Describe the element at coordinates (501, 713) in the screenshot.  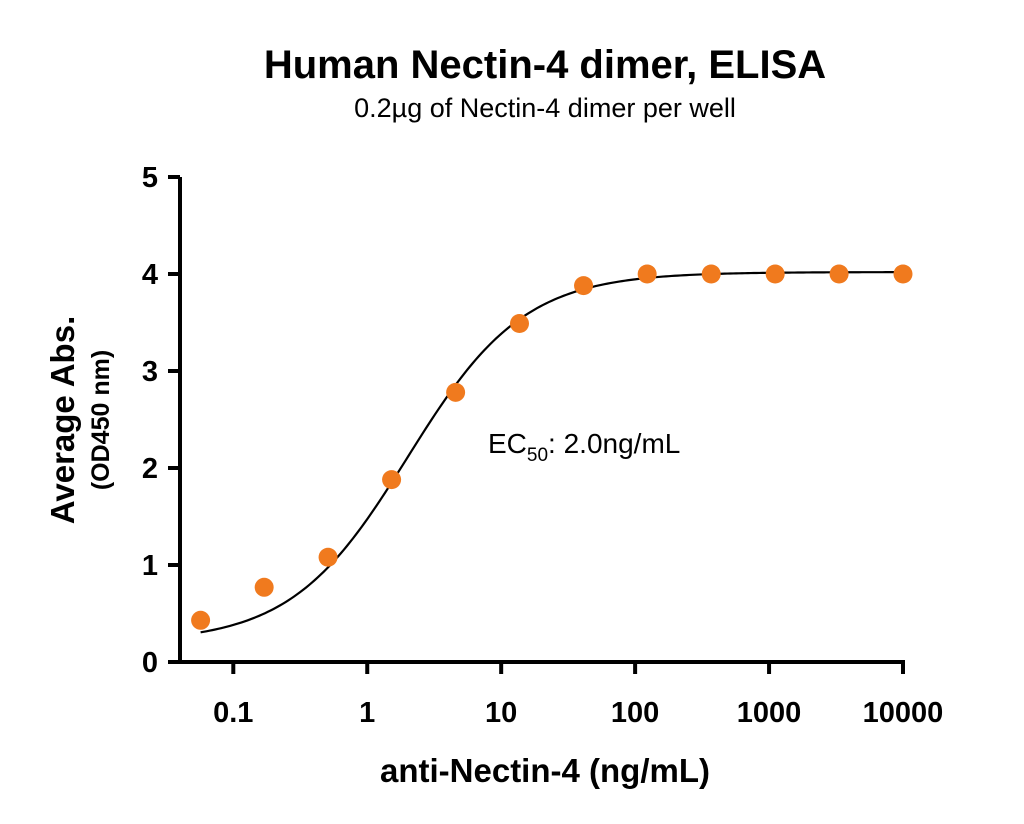
I see `x-tick-label: 10` at that location.